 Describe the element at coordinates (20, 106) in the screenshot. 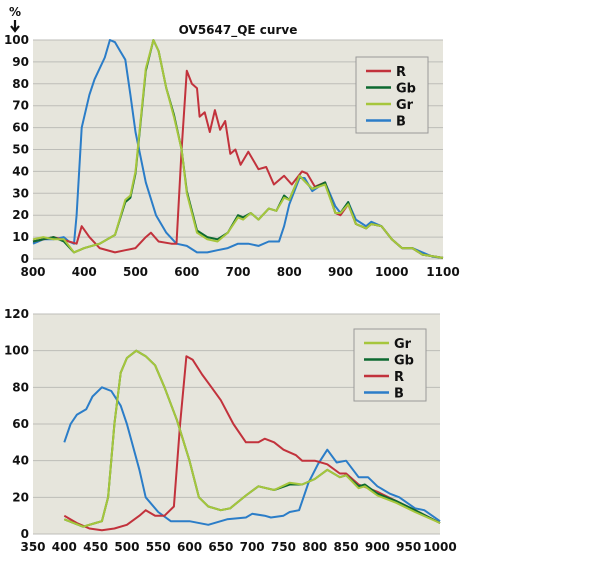

I see `y-tick-label: 70` at that location.